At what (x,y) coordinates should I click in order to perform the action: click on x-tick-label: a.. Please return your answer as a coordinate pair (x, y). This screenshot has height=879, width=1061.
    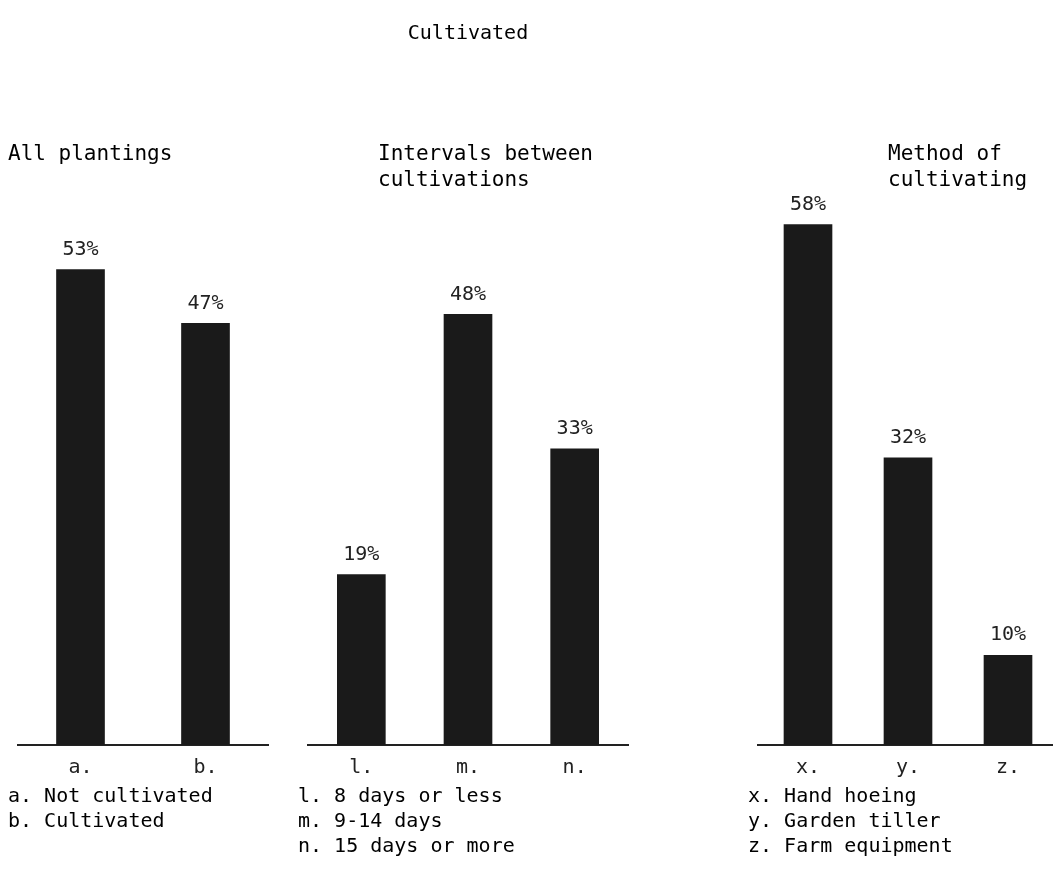
    Looking at the image, I should click on (80, 766).